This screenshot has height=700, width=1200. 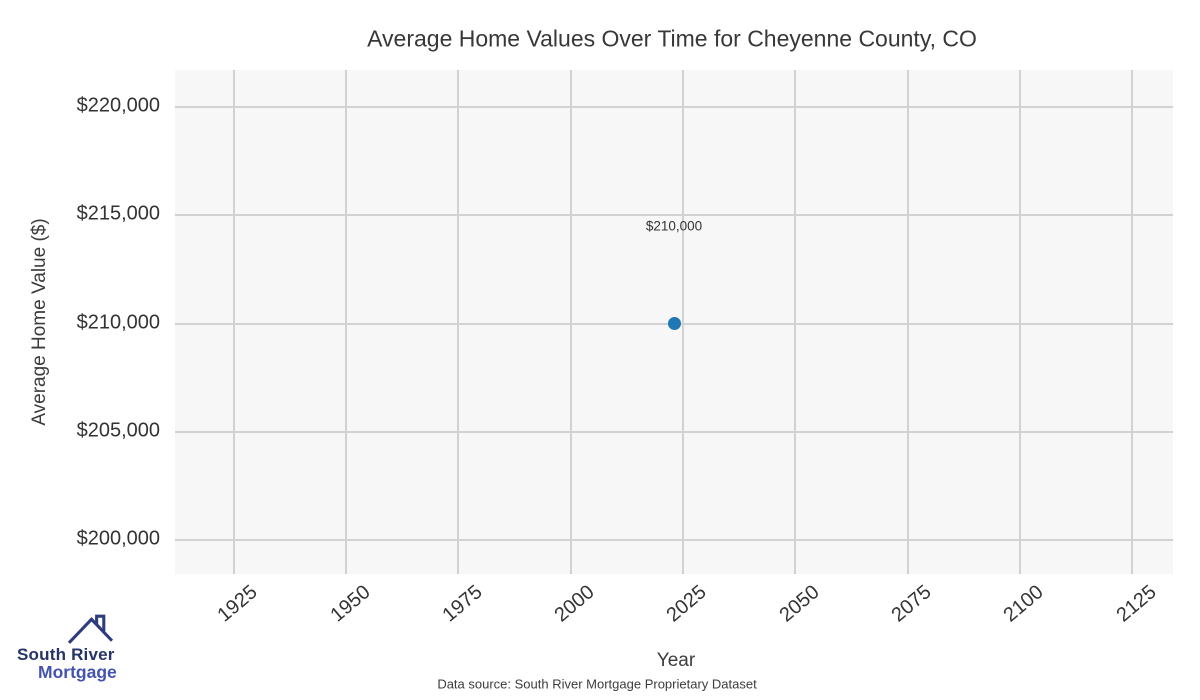 I want to click on x-tick-label: 2100, so click(x=1023, y=604).